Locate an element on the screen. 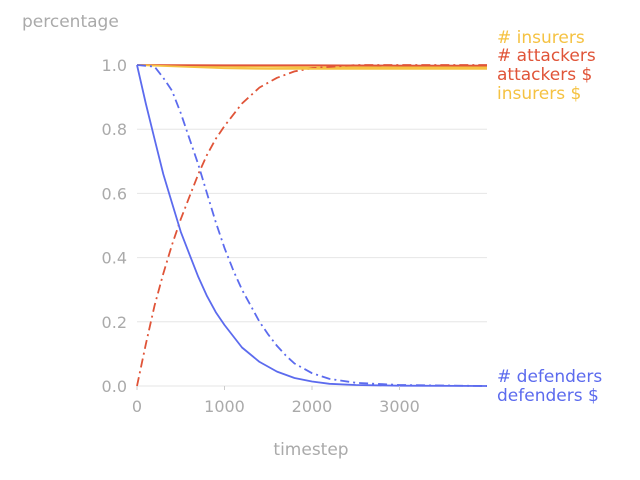 The height and width of the screenshot is (480, 640). series-line-insurers is located at coordinates (311, 67).